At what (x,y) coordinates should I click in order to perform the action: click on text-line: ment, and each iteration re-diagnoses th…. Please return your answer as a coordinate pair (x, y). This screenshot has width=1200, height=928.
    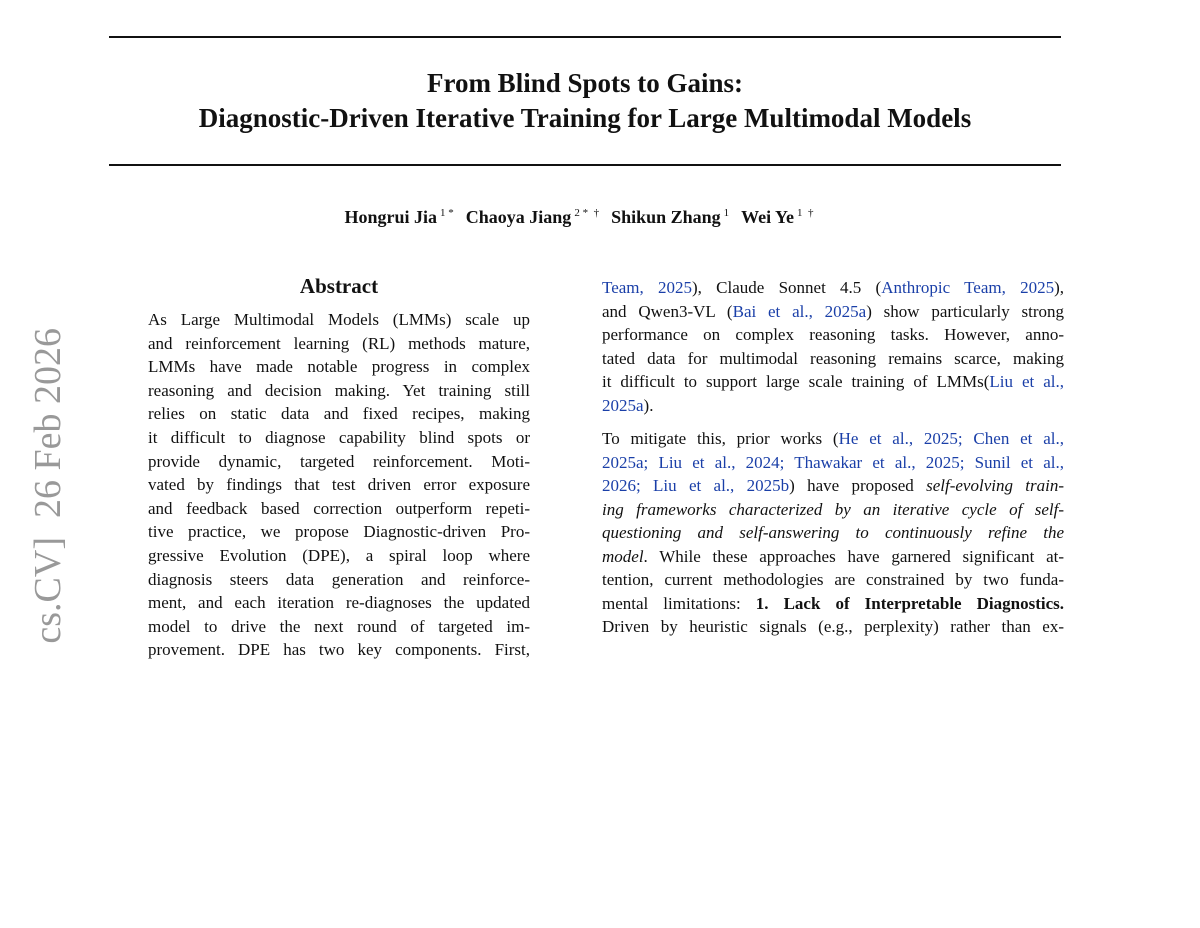
    Looking at the image, I should click on (339, 603).